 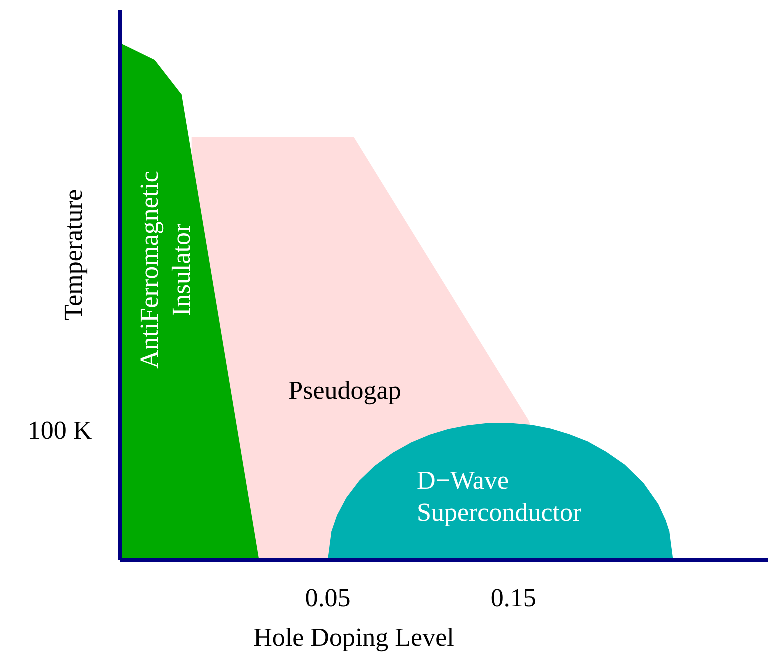 What do you see at coordinates (499, 496) in the screenshot?
I see `series-label: D−Wave Superconductor` at bounding box center [499, 496].